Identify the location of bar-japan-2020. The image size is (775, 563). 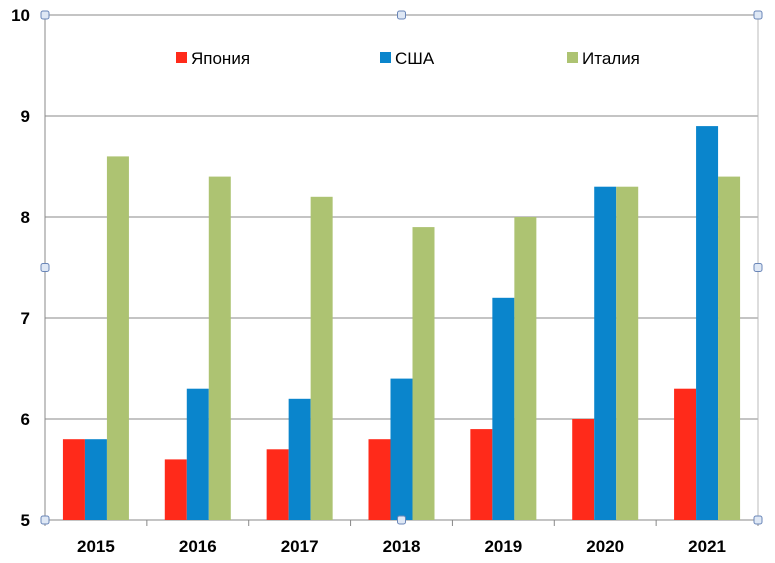
(583, 469).